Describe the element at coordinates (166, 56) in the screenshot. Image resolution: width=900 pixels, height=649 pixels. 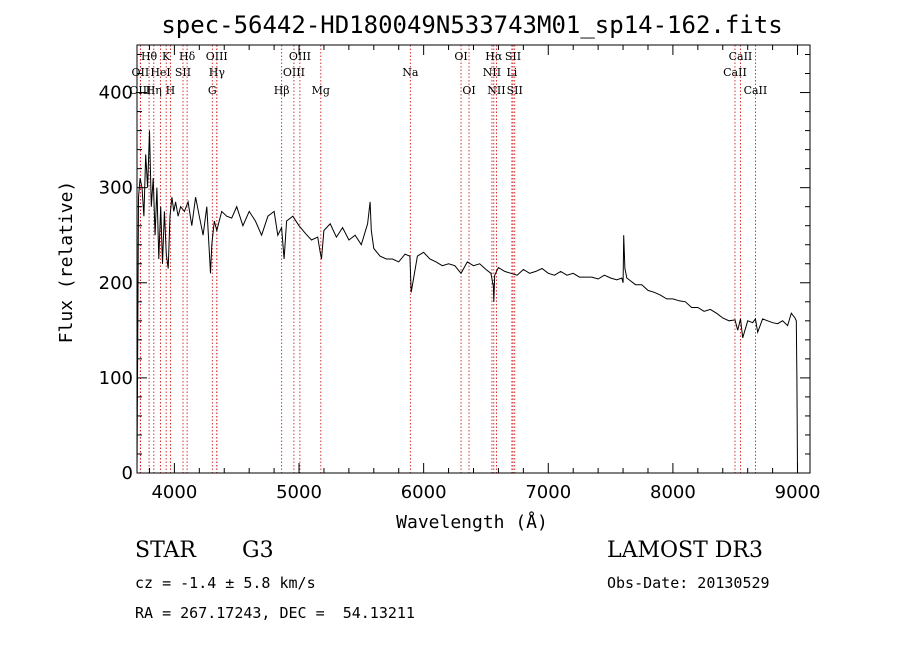
I see `spectral-line-label: K` at that location.